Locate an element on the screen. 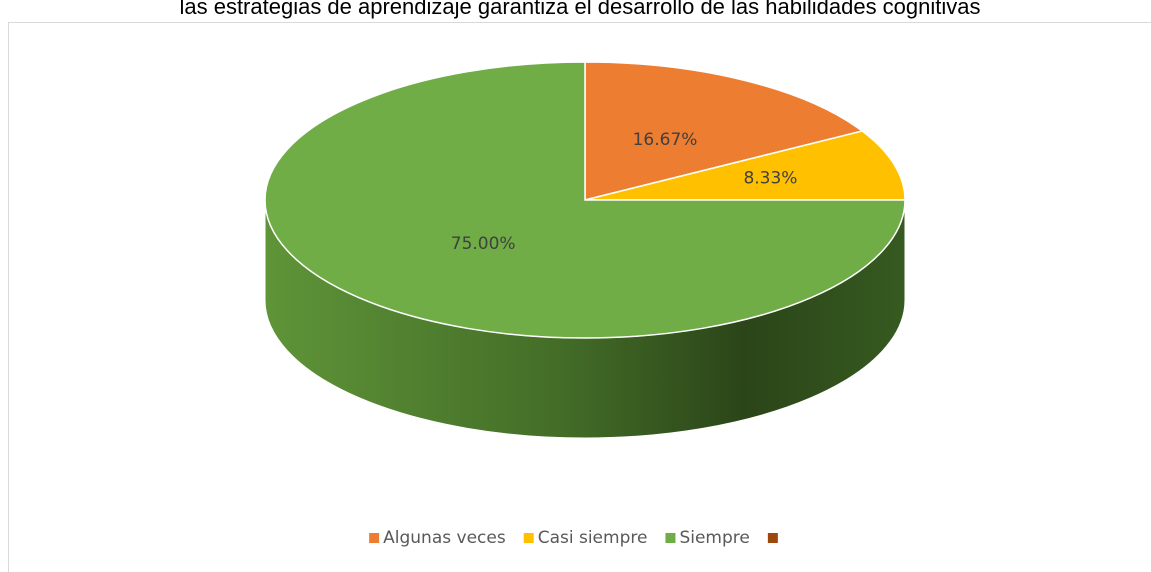 This screenshot has height=572, width=1151. legend-label: Casi siempre is located at coordinates (593, 538).